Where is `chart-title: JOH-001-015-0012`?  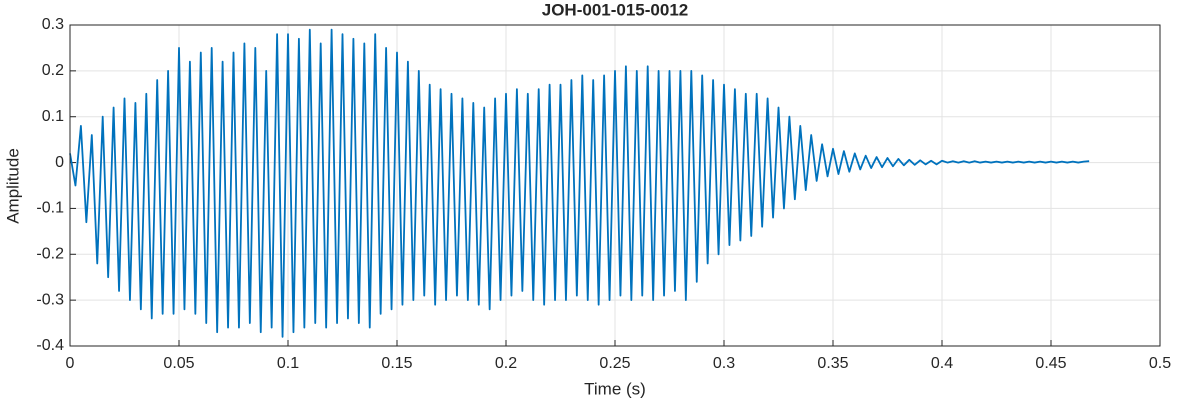
chart-title: JOH-001-015-0012 is located at coordinates (615, 9).